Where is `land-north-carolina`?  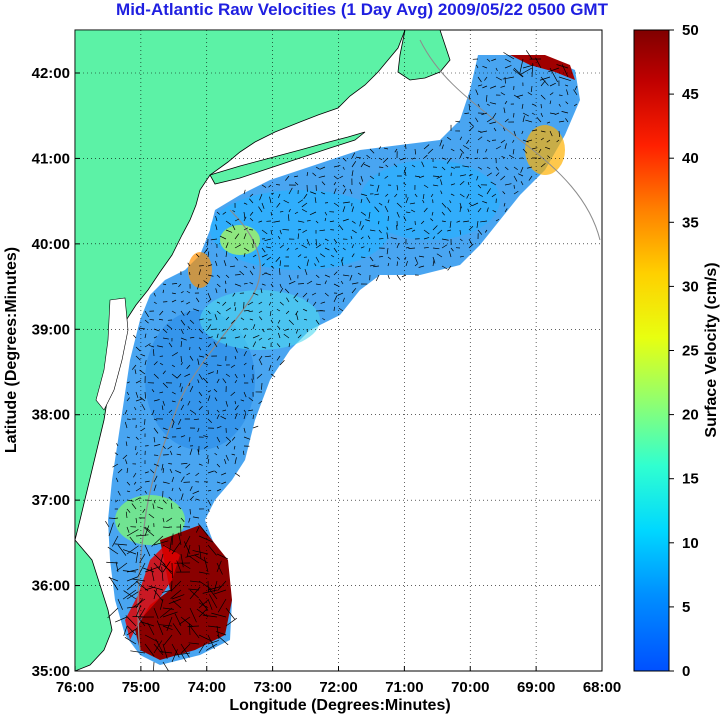
land-north-carolina is located at coordinates (94, 605).